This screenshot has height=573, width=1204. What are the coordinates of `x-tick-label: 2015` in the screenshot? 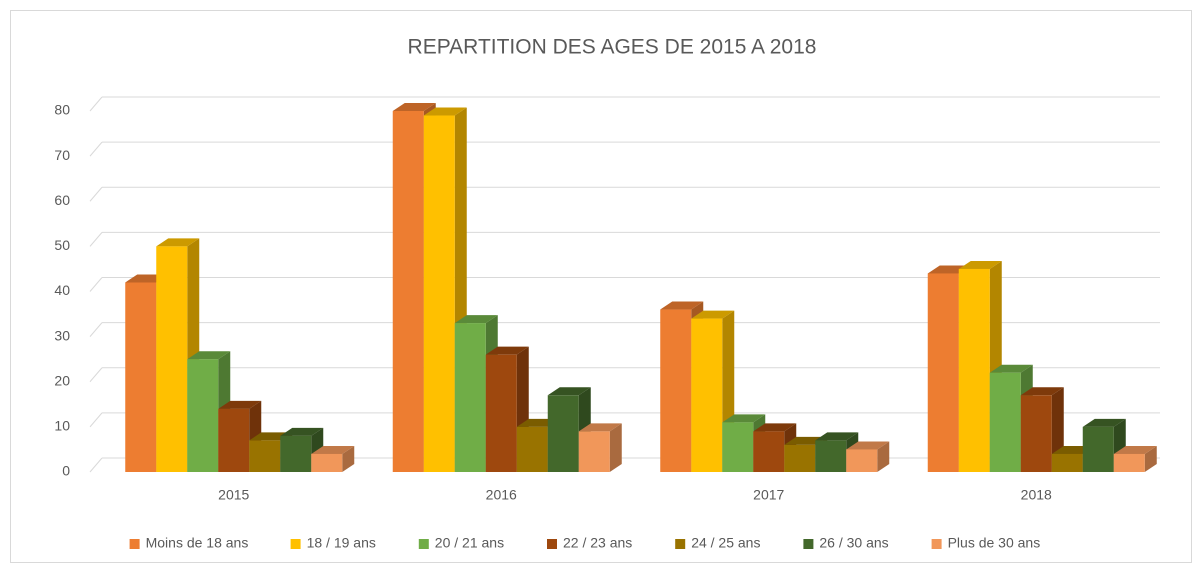 It's located at (233, 495).